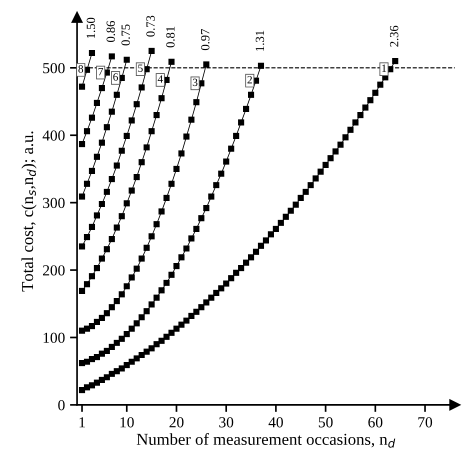 This screenshot has width=467, height=467. Describe the element at coordinates (61, 405) in the screenshot. I see `y-tick-label: 0` at that location.